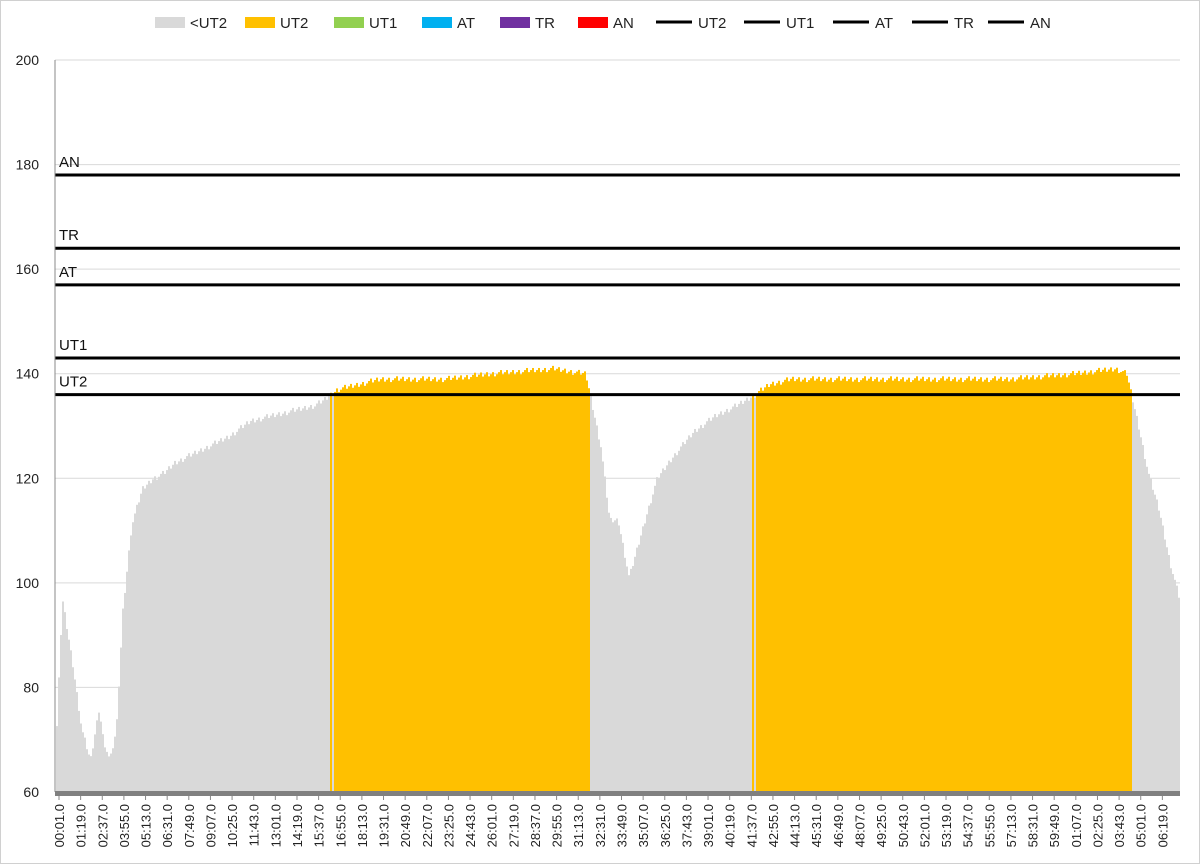  I want to click on x-tick-label: 24:43.0, so click(470, 825).